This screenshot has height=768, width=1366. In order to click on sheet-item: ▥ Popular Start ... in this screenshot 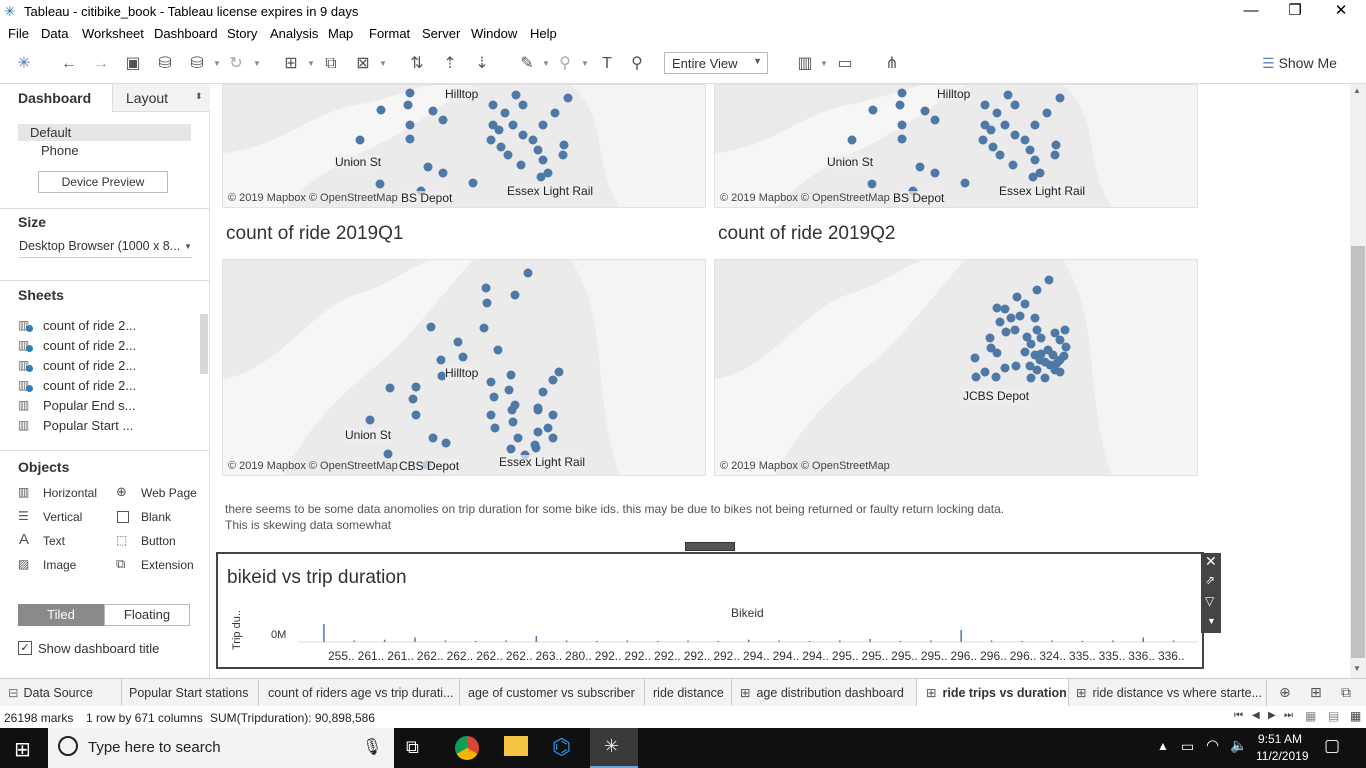, I will do `click(76, 425)`.